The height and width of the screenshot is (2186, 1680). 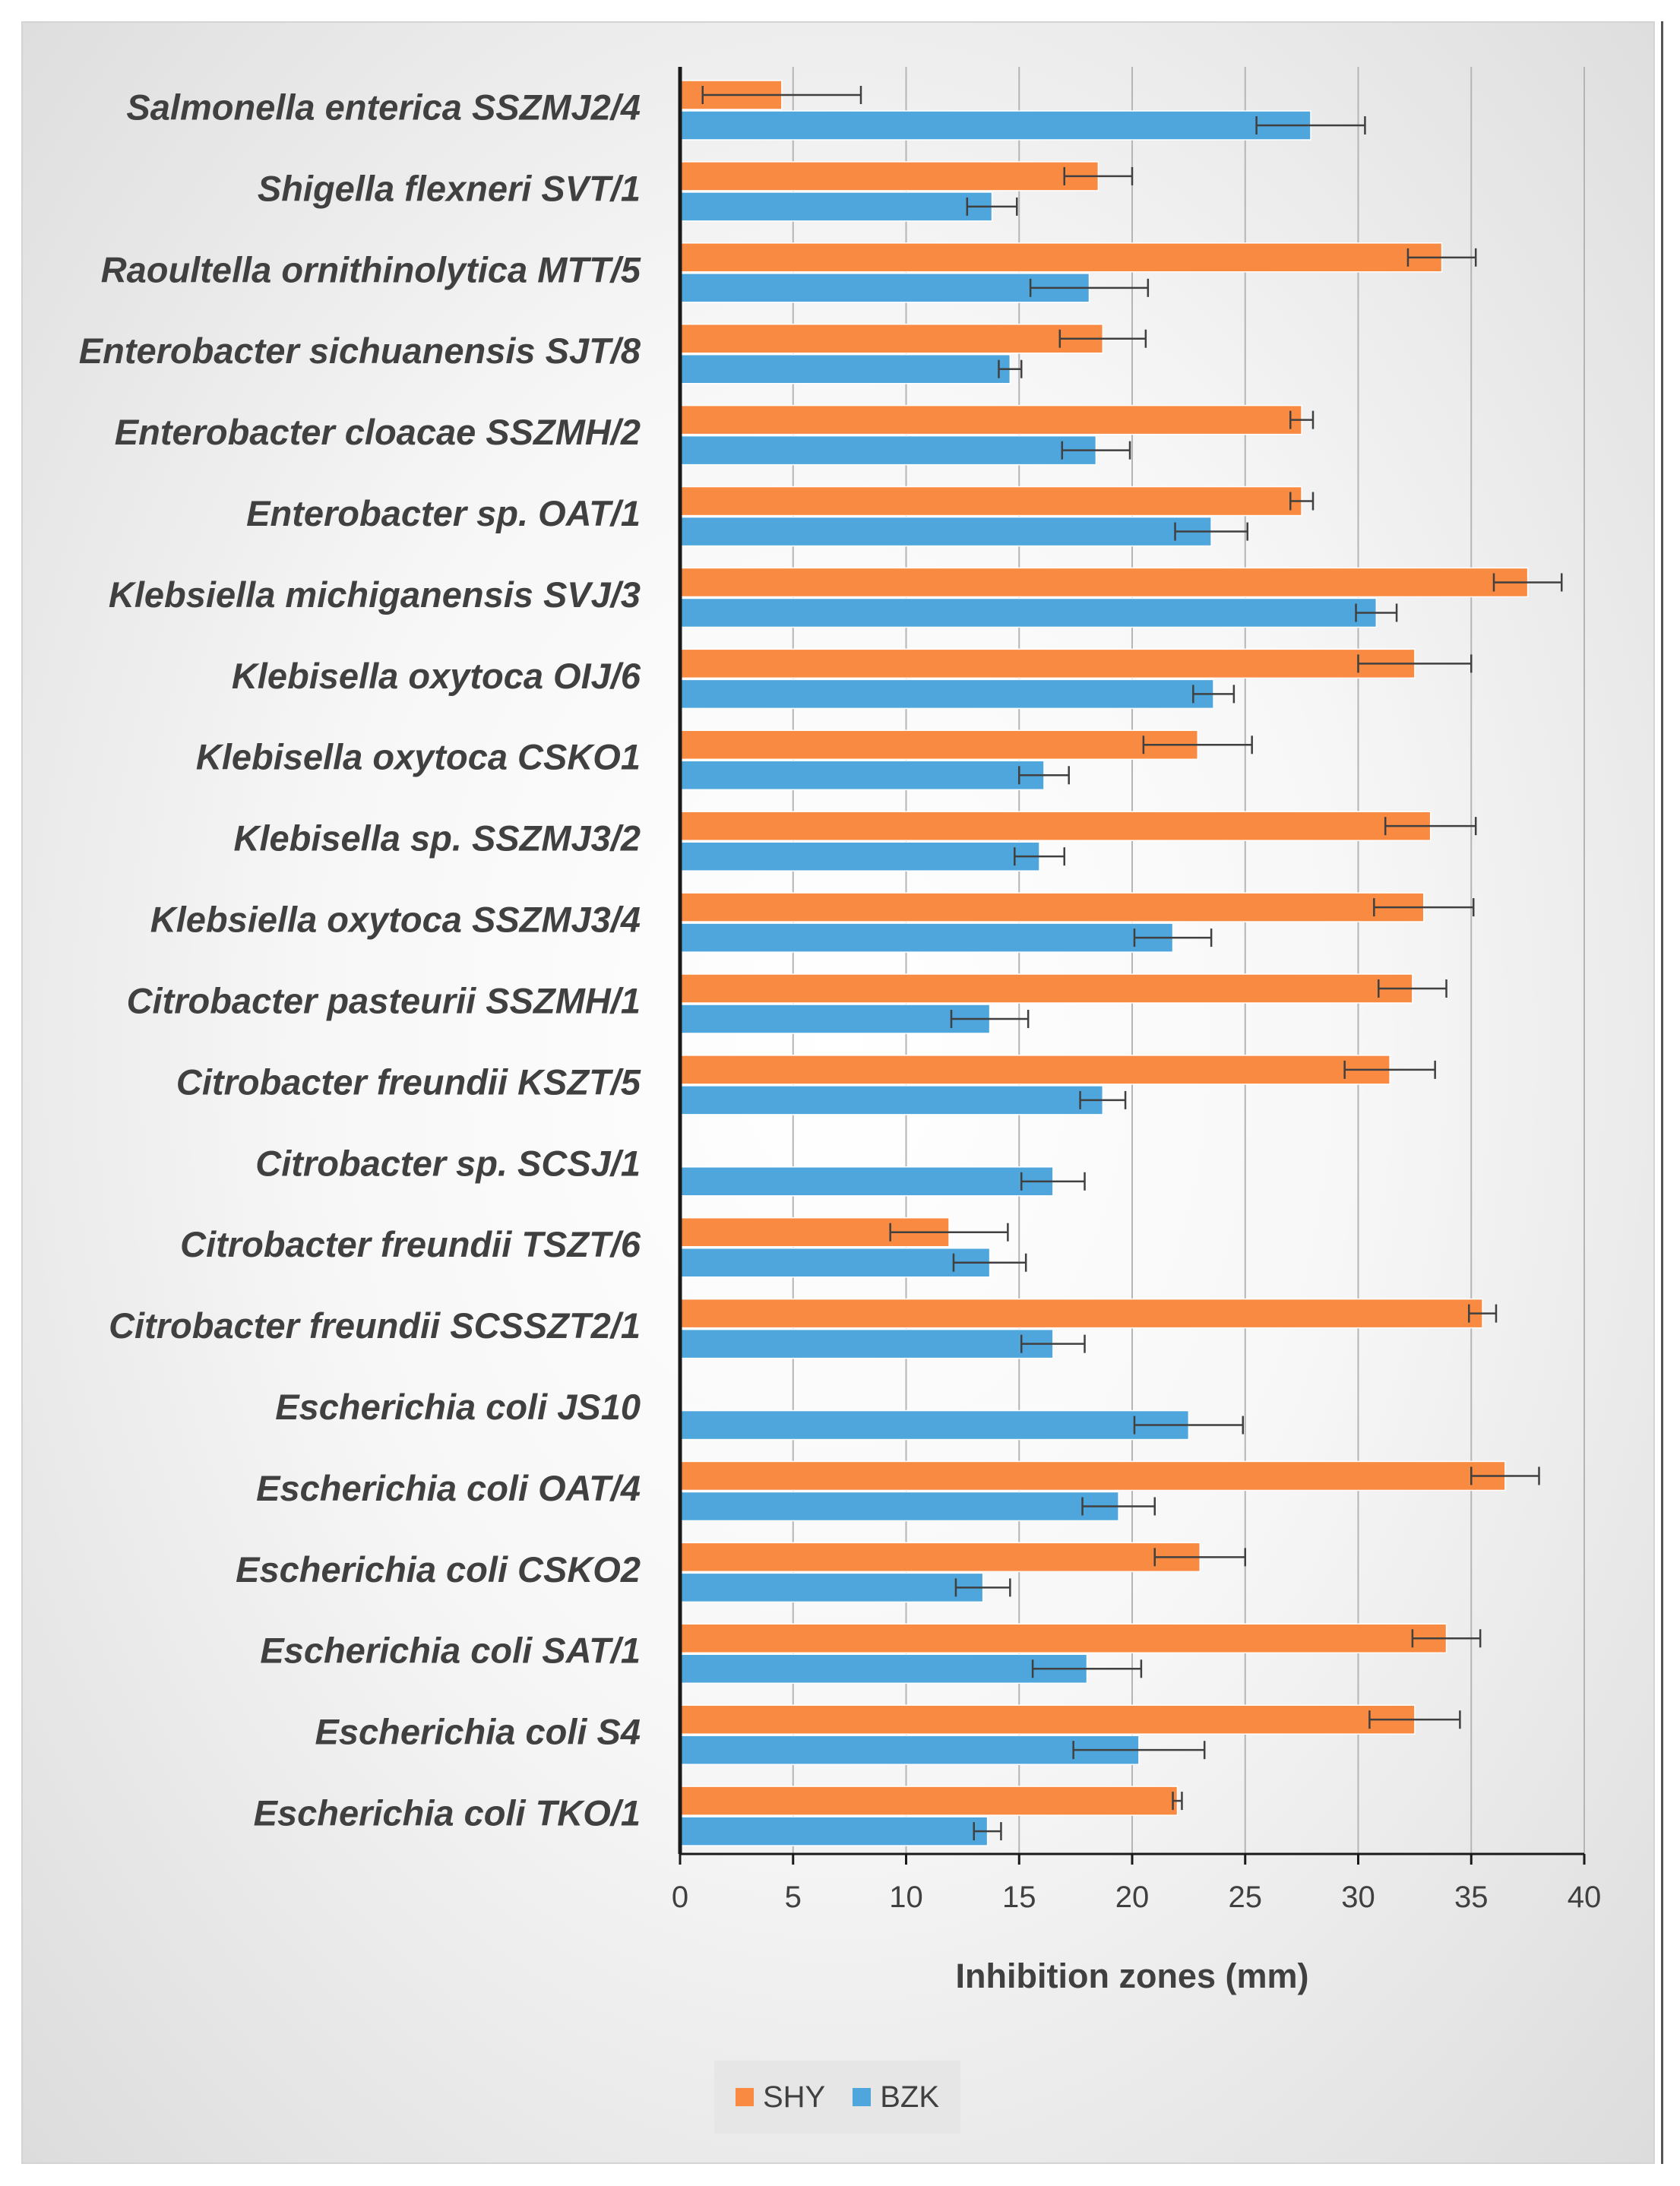 I want to click on legend-item-bzk: BZK, so click(x=896, y=2097).